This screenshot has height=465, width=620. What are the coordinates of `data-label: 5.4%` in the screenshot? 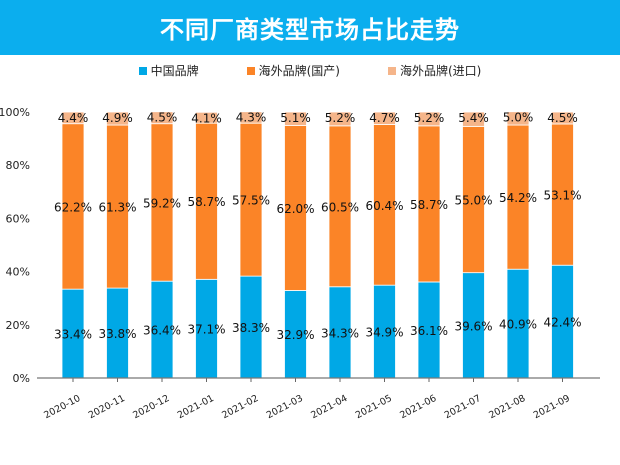 It's located at (473, 118).